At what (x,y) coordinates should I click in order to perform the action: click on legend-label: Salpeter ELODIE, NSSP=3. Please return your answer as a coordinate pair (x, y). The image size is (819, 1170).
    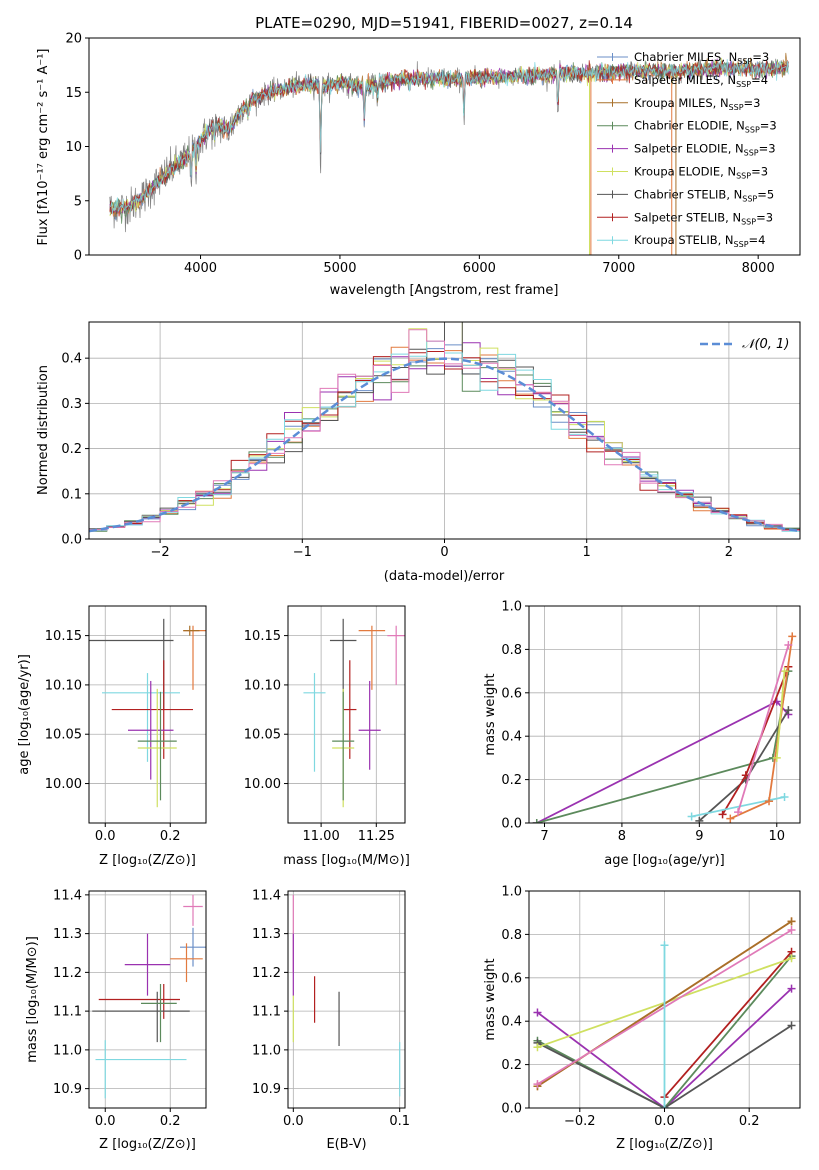
    Looking at the image, I should click on (705, 150).